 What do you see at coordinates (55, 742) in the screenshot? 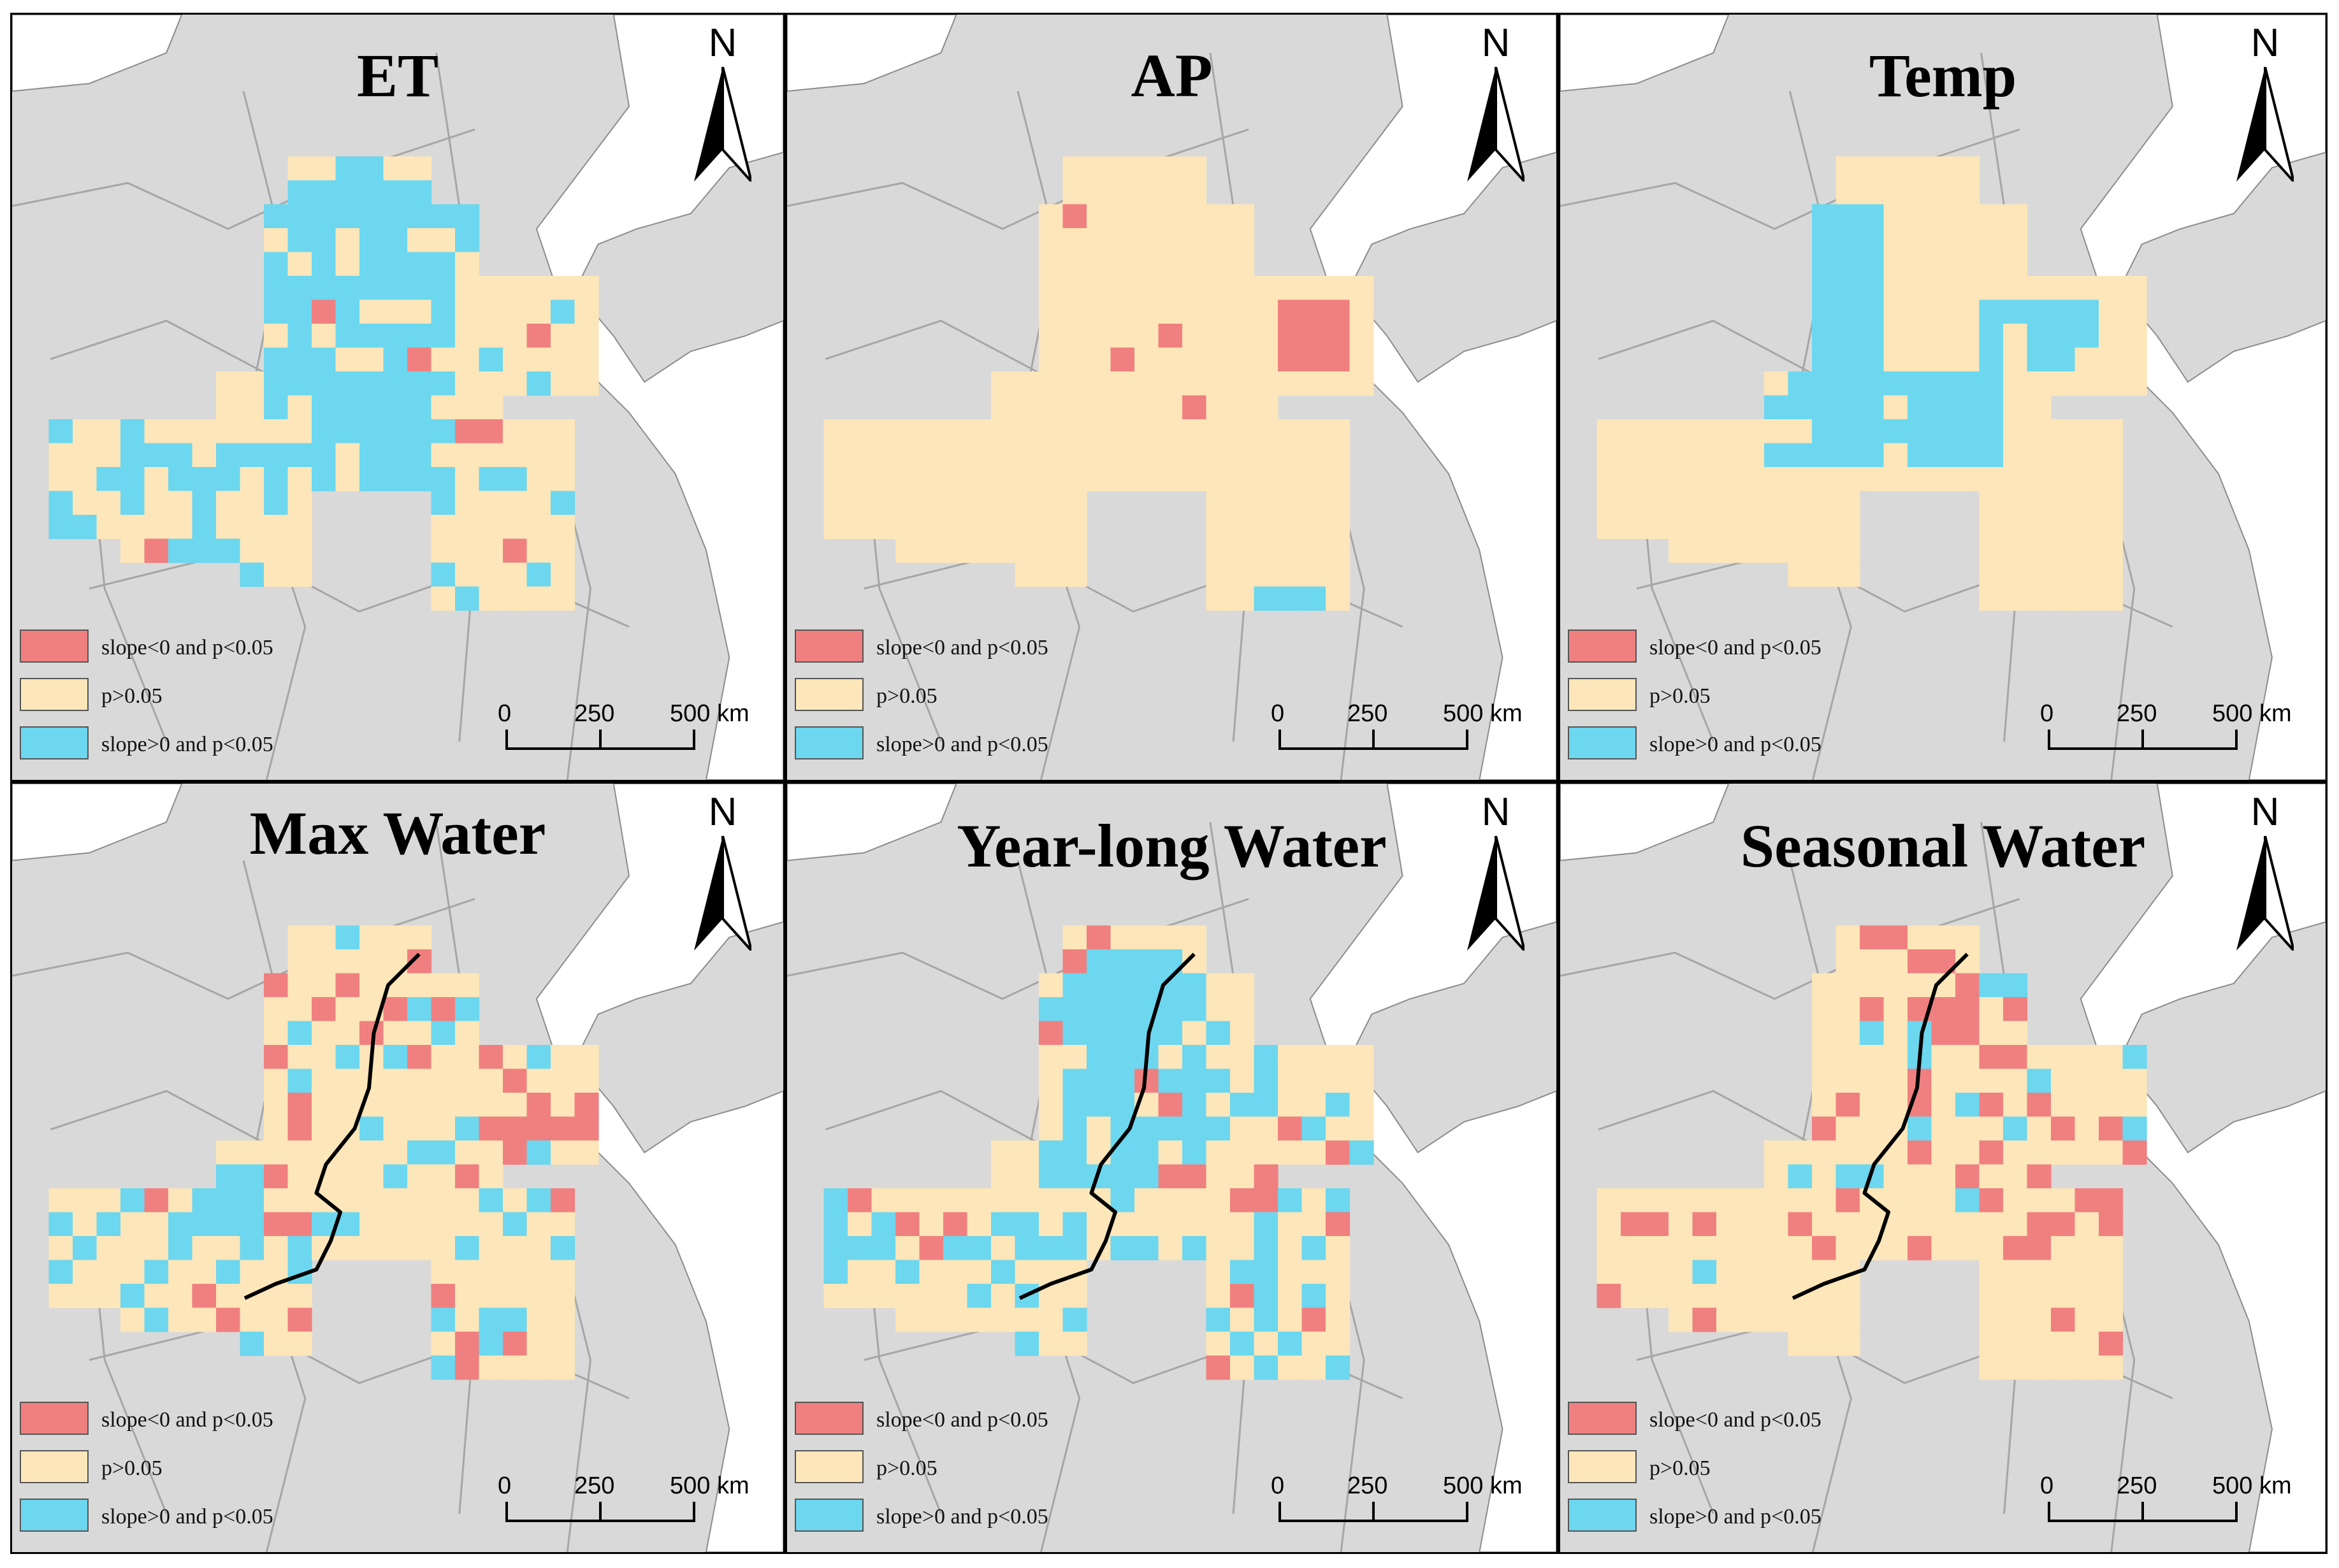
I see `legend-swatch` at bounding box center [55, 742].